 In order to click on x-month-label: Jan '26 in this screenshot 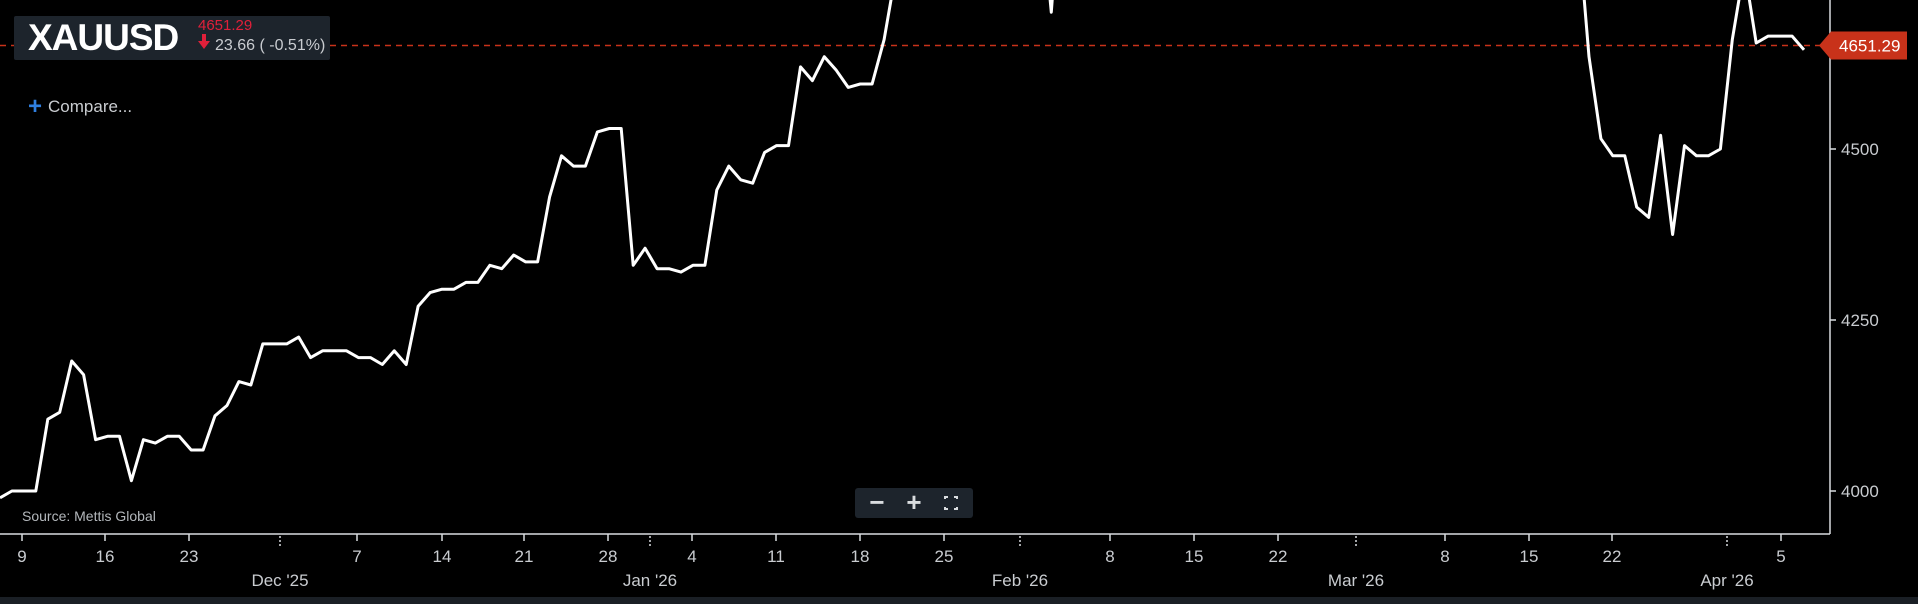, I will do `click(650, 580)`.